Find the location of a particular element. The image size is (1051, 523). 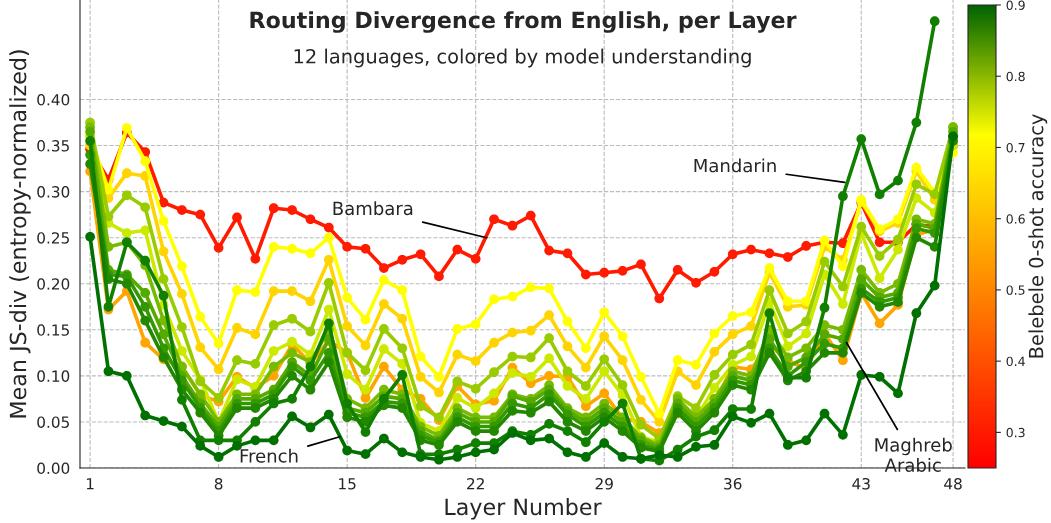

color-bar-label: 0.5 is located at coordinates (1015, 290).